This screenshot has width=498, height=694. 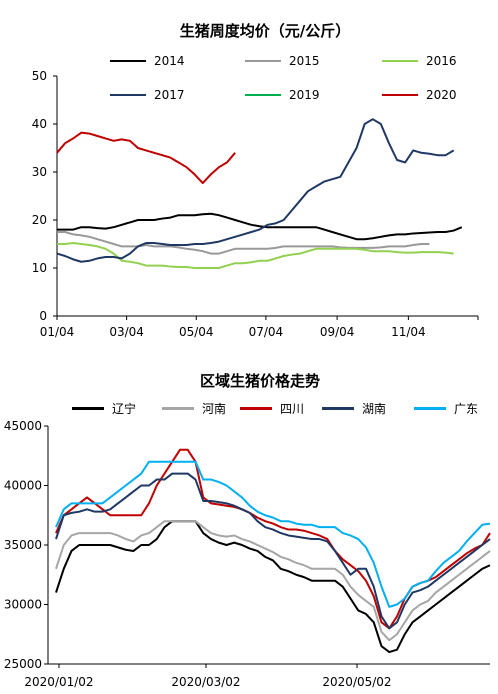 I want to click on chart2-legend-item: 广东, so click(x=446, y=408).